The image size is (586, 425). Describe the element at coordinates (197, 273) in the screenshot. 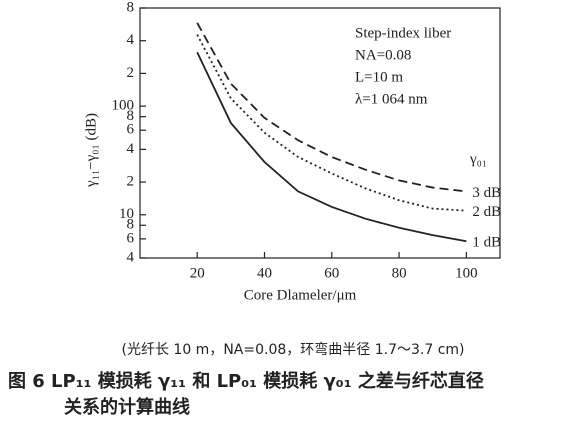

I see `x-tick-label: 20` at that location.